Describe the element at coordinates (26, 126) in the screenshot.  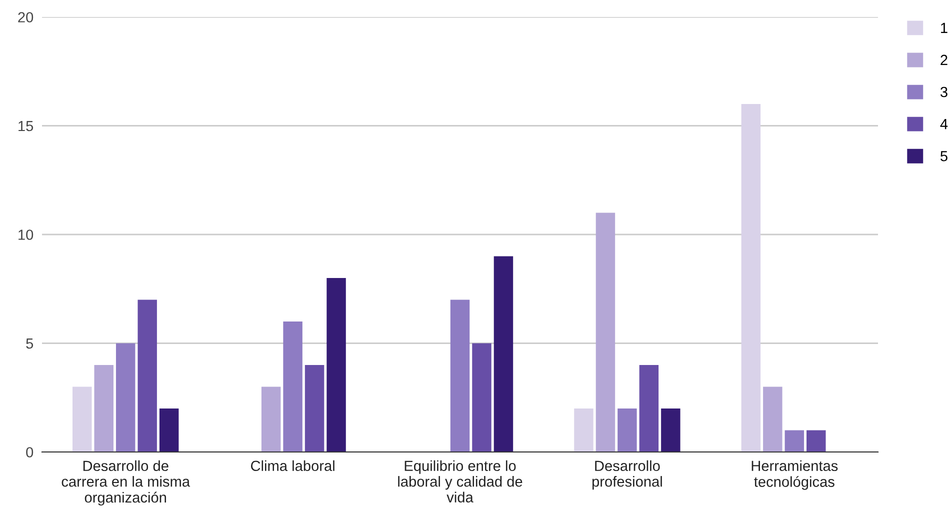
I see `y-tick-label: 15` at that location.